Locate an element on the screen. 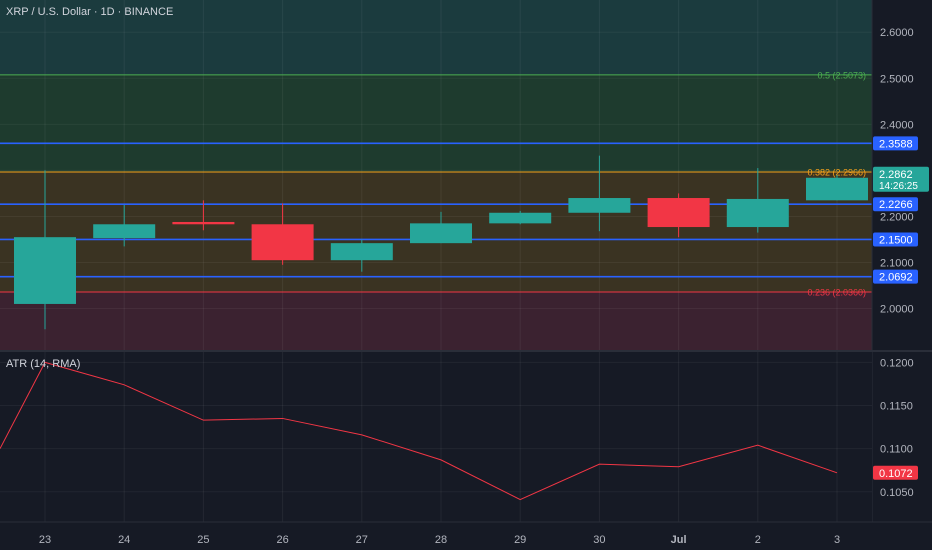 Image resolution: width=932 pixels, height=550 pixels. atr-tick-label: 0.1200 is located at coordinates (897, 363).